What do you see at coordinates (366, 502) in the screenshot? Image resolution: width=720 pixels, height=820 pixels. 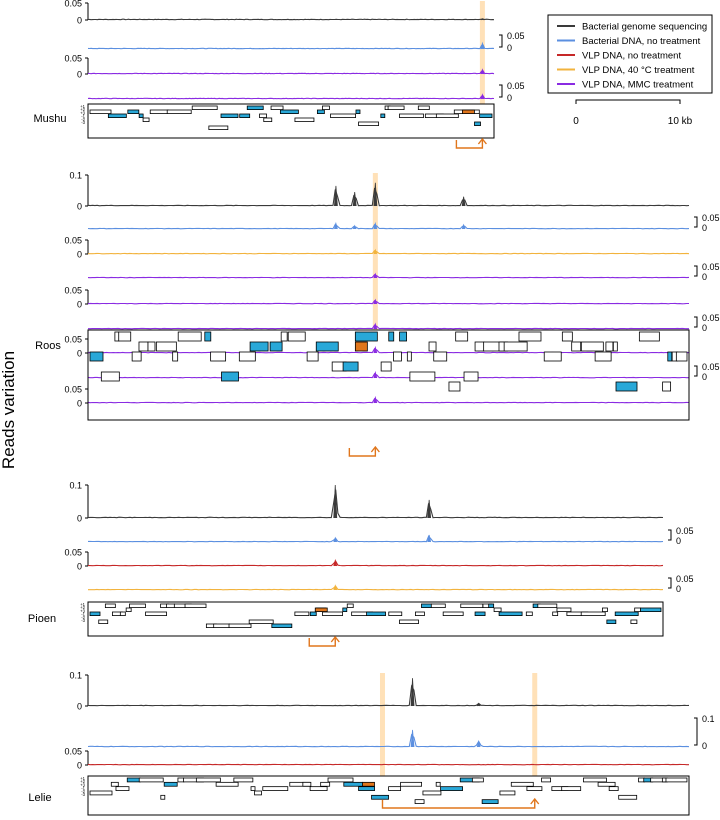 I see `track-1: 0.10` at bounding box center [366, 502].